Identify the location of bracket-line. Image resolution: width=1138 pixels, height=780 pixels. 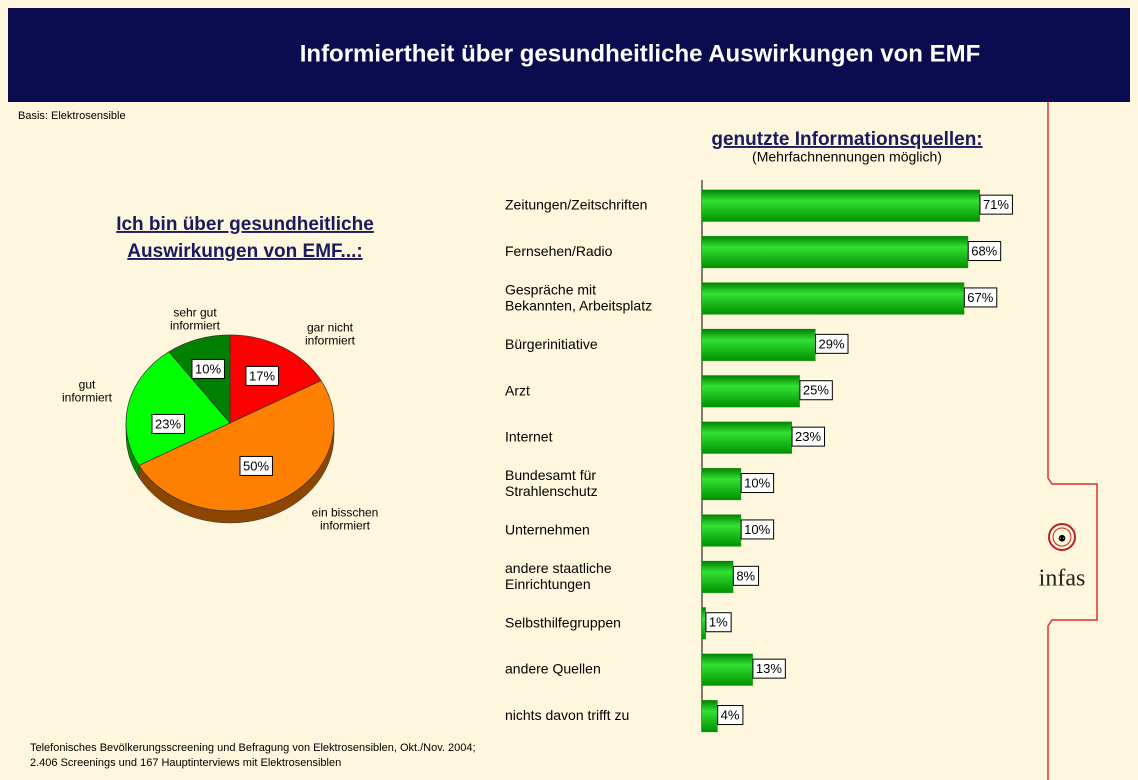
(1072, 441).